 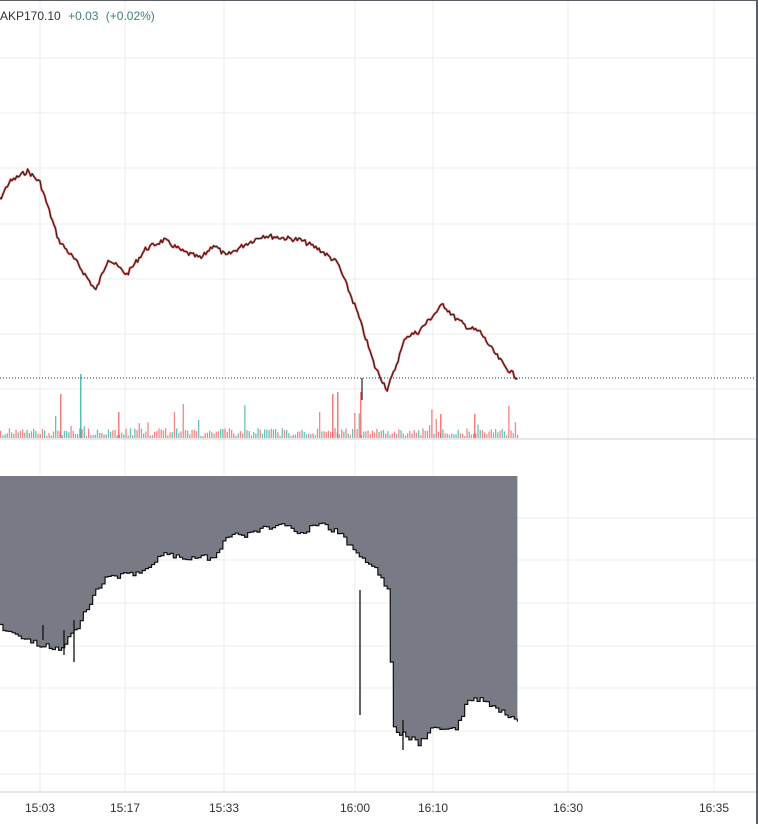 What do you see at coordinates (77, 16) in the screenshot?
I see `symbol-legend: AKP170.10 +0.03 (+0.02%)` at bounding box center [77, 16].